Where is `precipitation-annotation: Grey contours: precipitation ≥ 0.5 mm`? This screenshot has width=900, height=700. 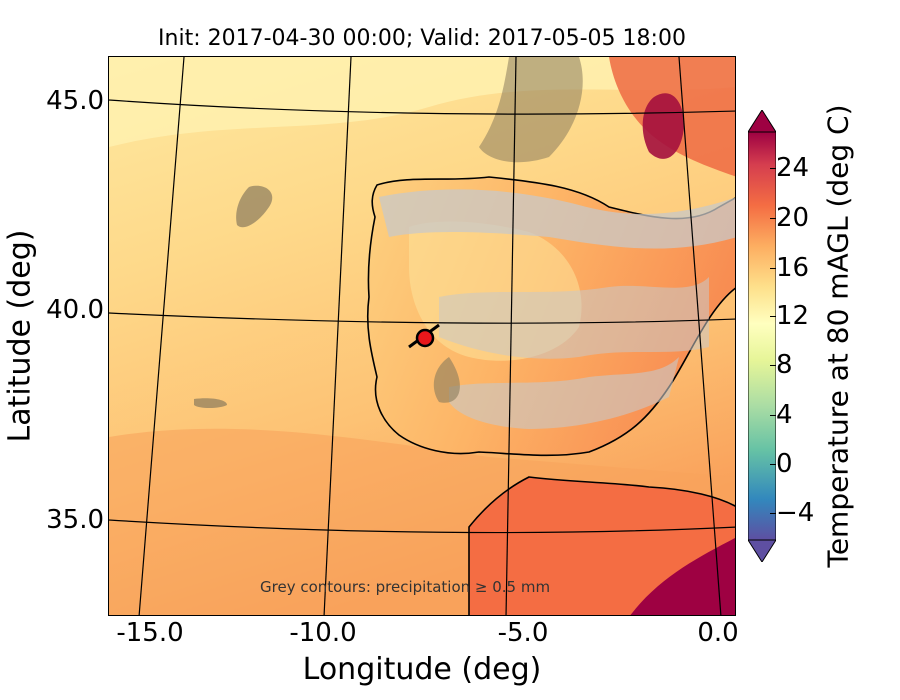 precipitation-annotation: Grey contours: precipitation ≥ 0.5 mm is located at coordinates (405, 587).